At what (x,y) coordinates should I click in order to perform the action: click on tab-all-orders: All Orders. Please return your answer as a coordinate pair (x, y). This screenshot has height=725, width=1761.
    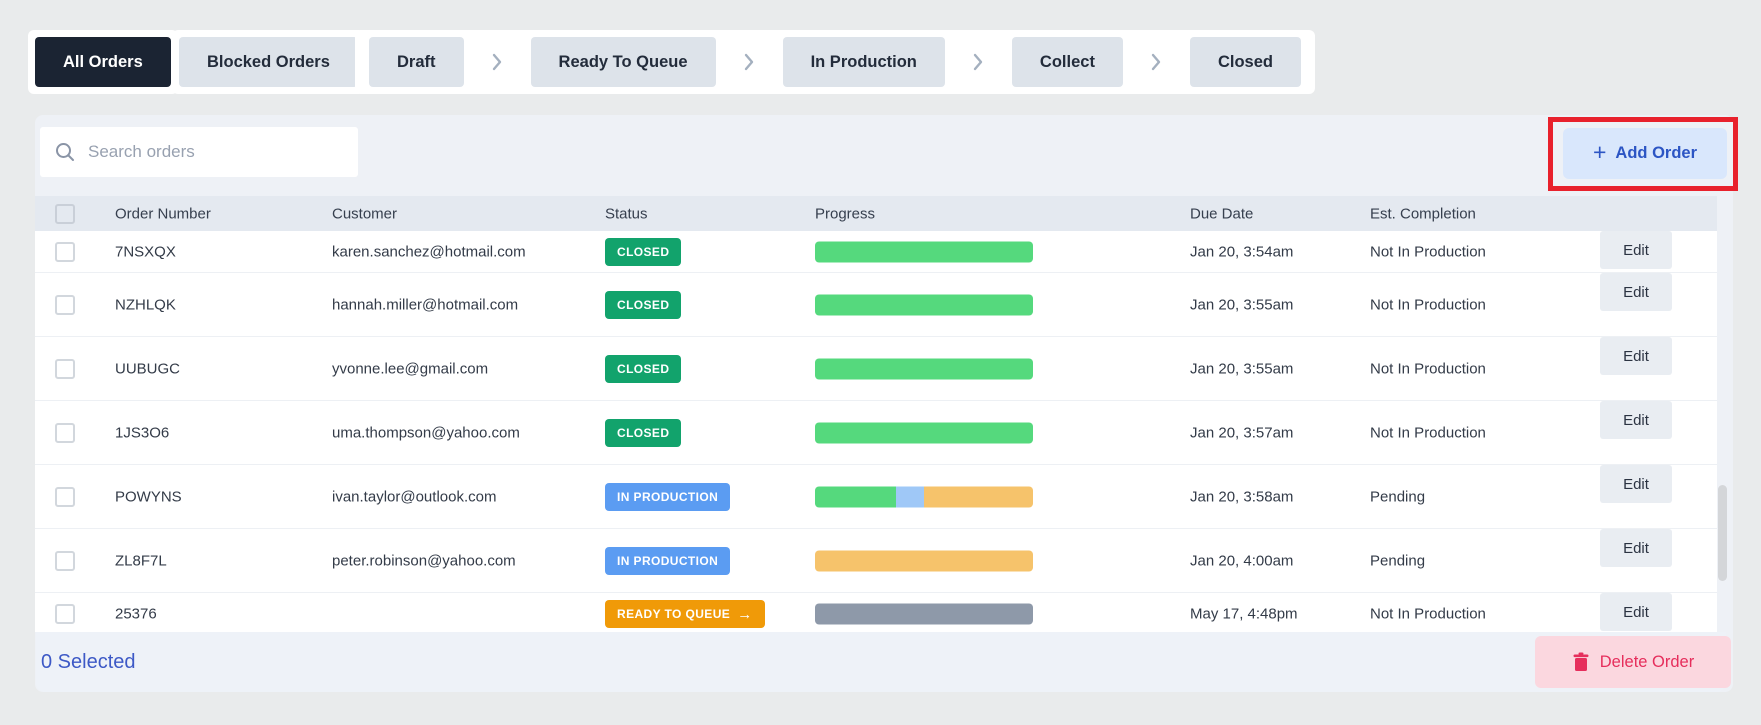
    Looking at the image, I should click on (103, 62).